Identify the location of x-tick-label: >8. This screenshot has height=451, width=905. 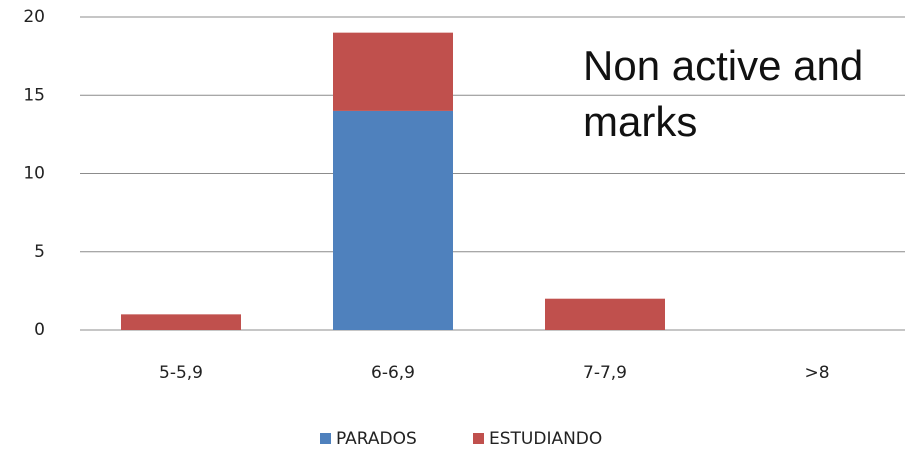
(816, 373).